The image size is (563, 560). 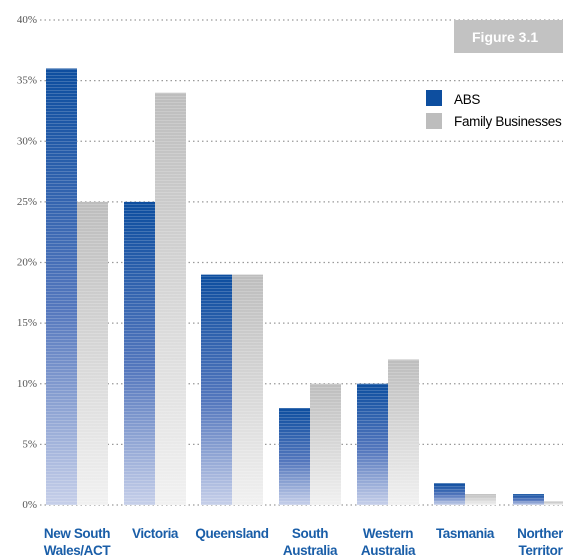 I want to click on legend-label-abs: ABS, so click(x=467, y=99).